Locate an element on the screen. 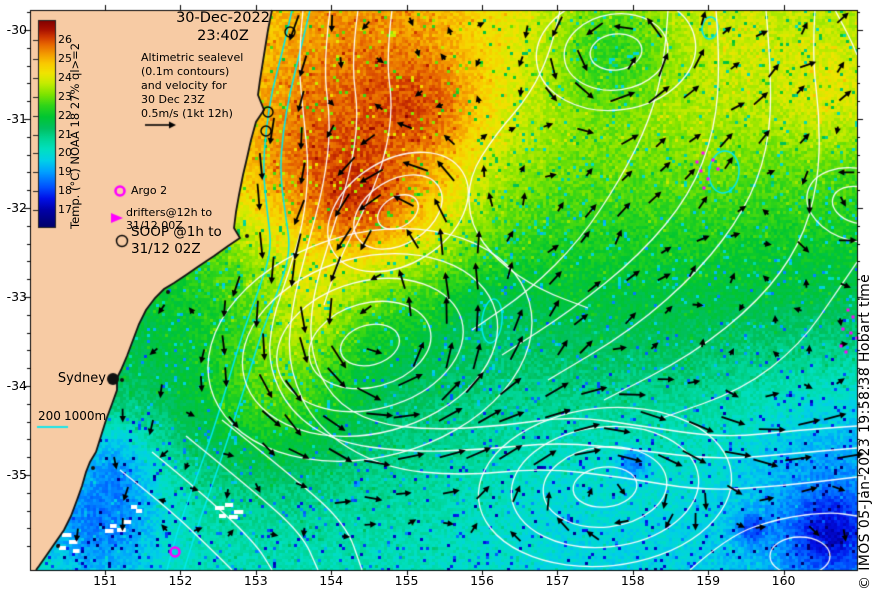 The image size is (880, 600). title-date: 30-Dec-2022 is located at coordinates (223, 18).